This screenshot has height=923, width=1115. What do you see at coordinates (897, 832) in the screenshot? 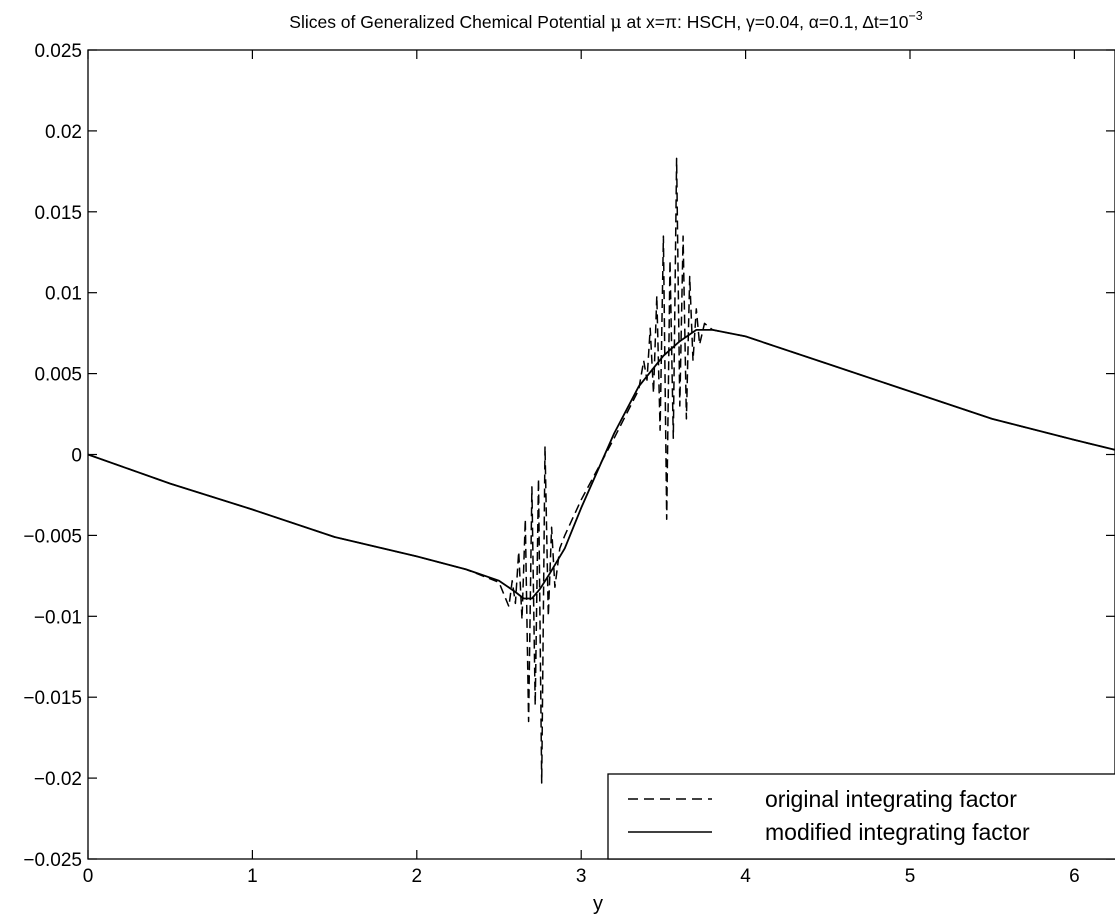
I see `legend-label-modified: modified integrating factor` at bounding box center [897, 832].